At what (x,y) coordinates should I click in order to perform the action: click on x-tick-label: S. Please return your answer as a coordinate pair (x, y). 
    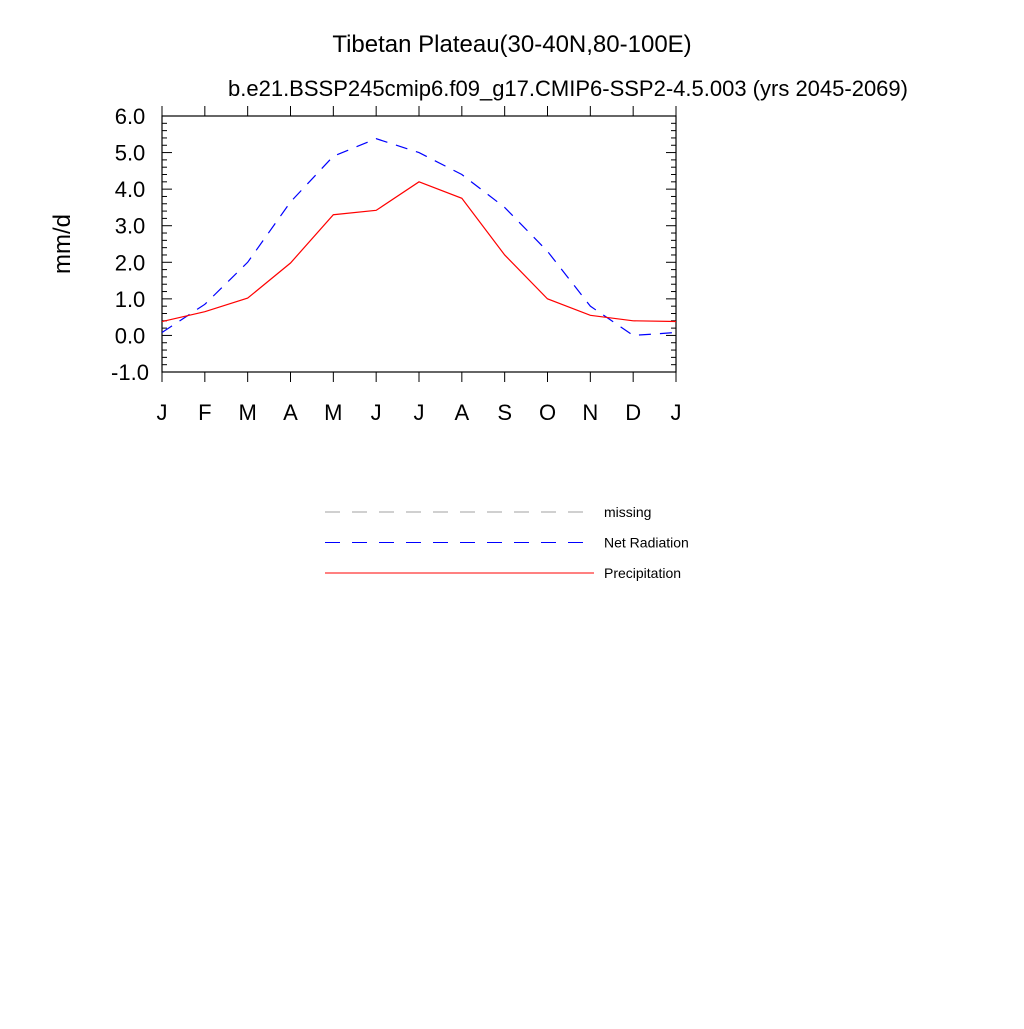
    Looking at the image, I should click on (504, 412).